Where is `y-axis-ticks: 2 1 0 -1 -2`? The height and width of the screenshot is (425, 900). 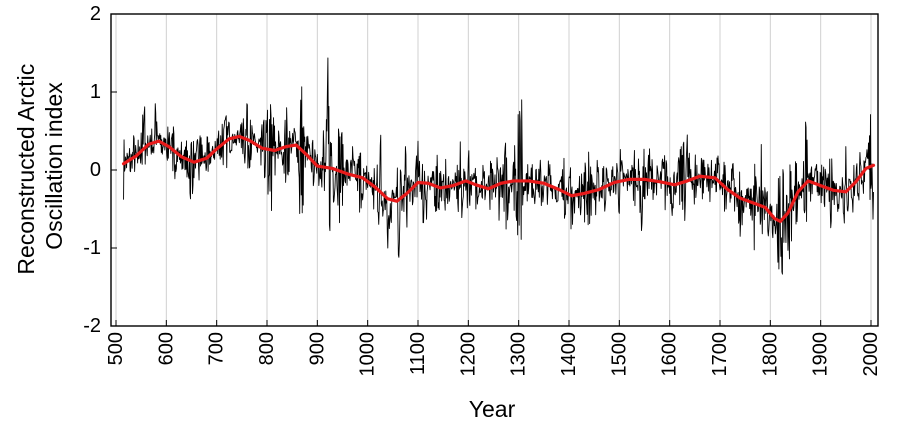 y-axis-ticks: 2 1 0 -1 -2 is located at coordinates (100, 170).